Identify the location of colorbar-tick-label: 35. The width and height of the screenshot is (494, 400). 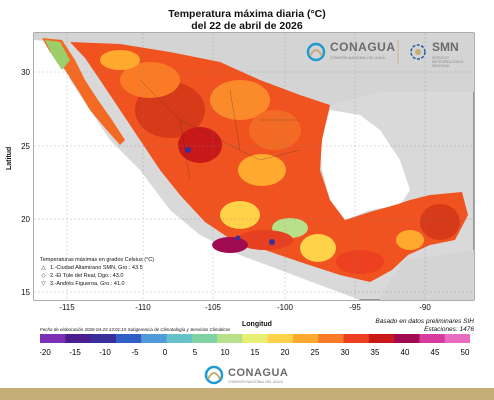
(375, 352).